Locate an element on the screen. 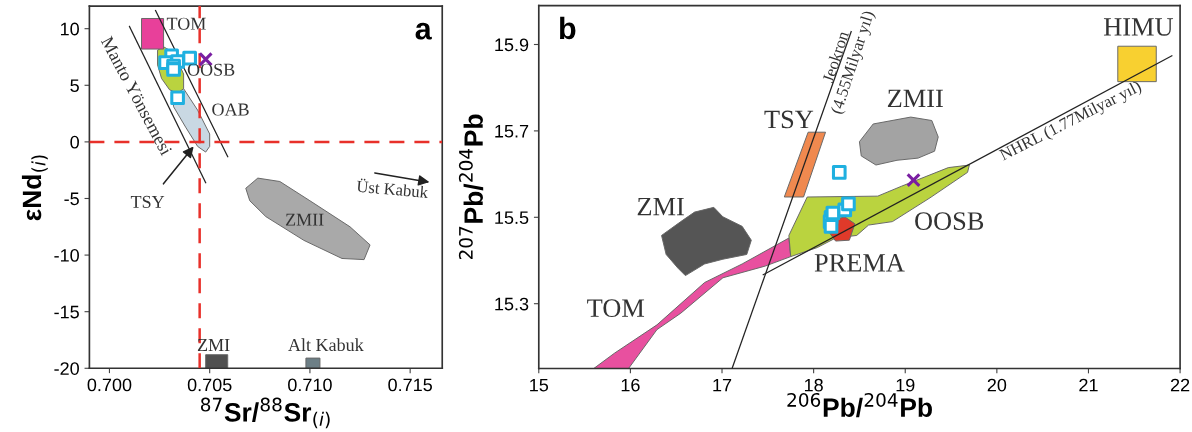 The width and height of the screenshot is (1192, 432). x-tick-label: 22 is located at coordinates (1180, 385).